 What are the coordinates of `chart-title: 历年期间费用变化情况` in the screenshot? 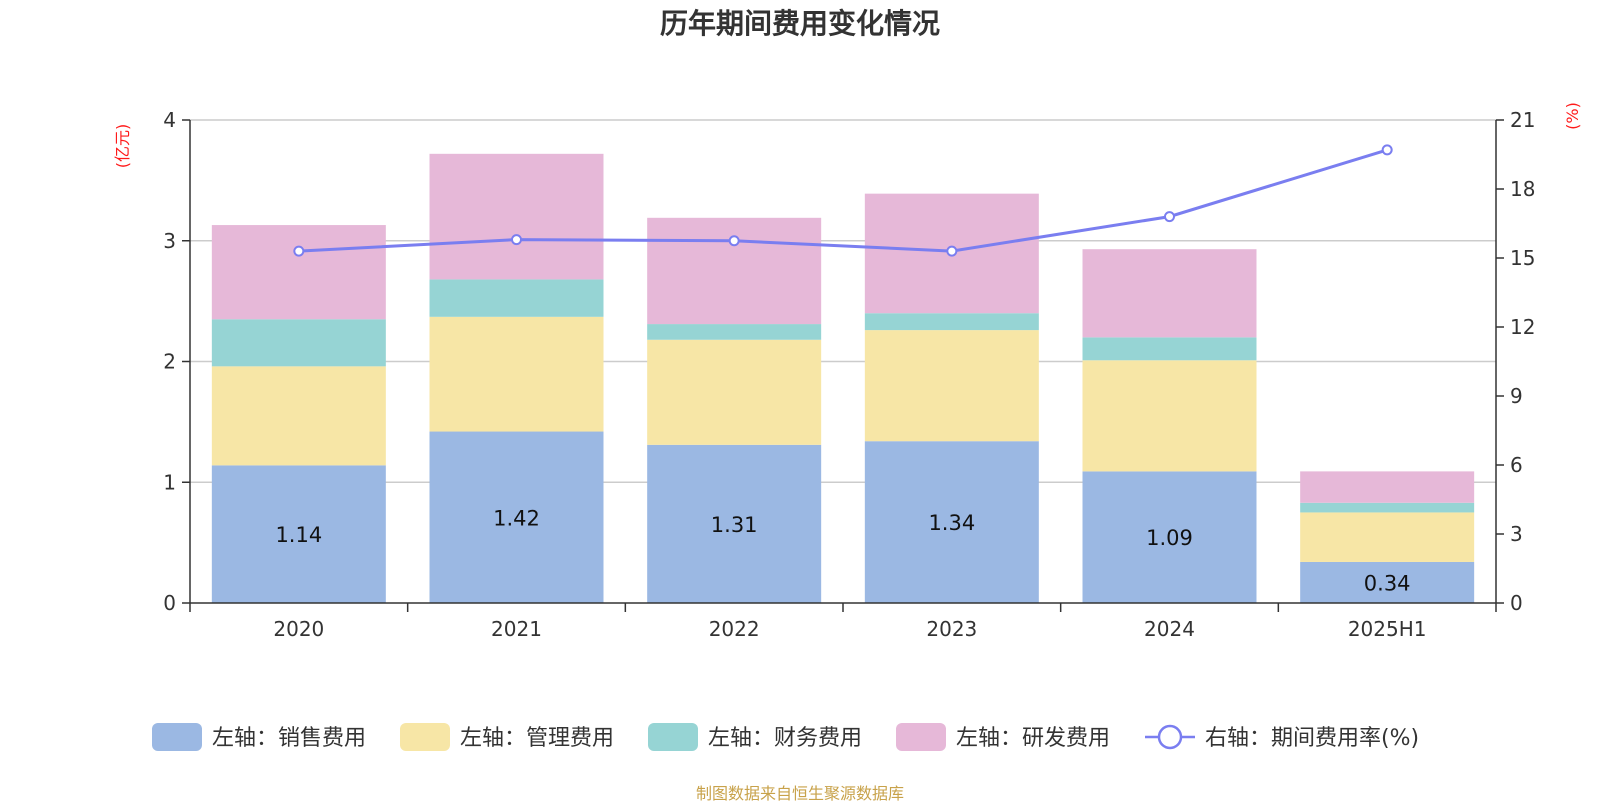 It's located at (799, 23).